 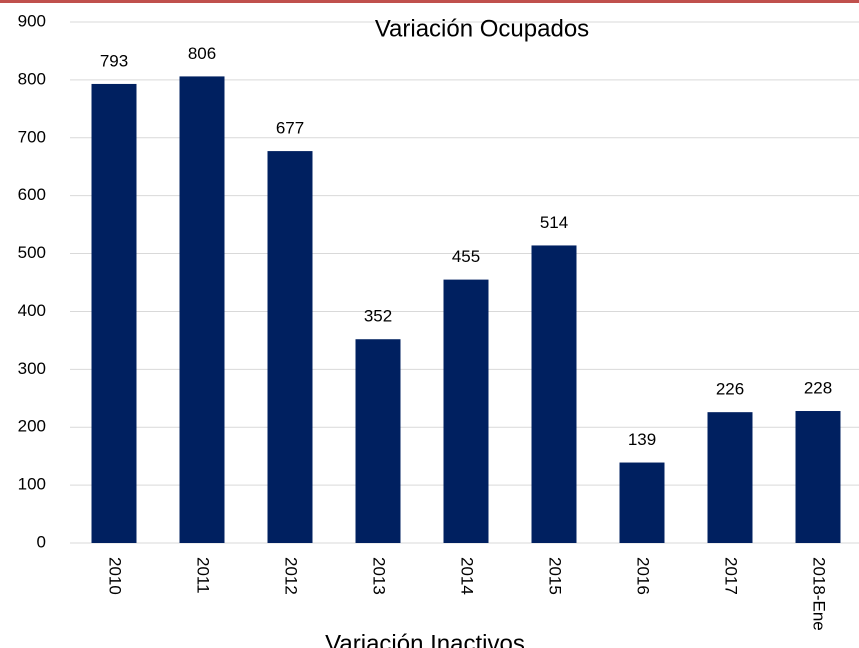 I want to click on y-tick-label: 800, so click(x=32, y=78).